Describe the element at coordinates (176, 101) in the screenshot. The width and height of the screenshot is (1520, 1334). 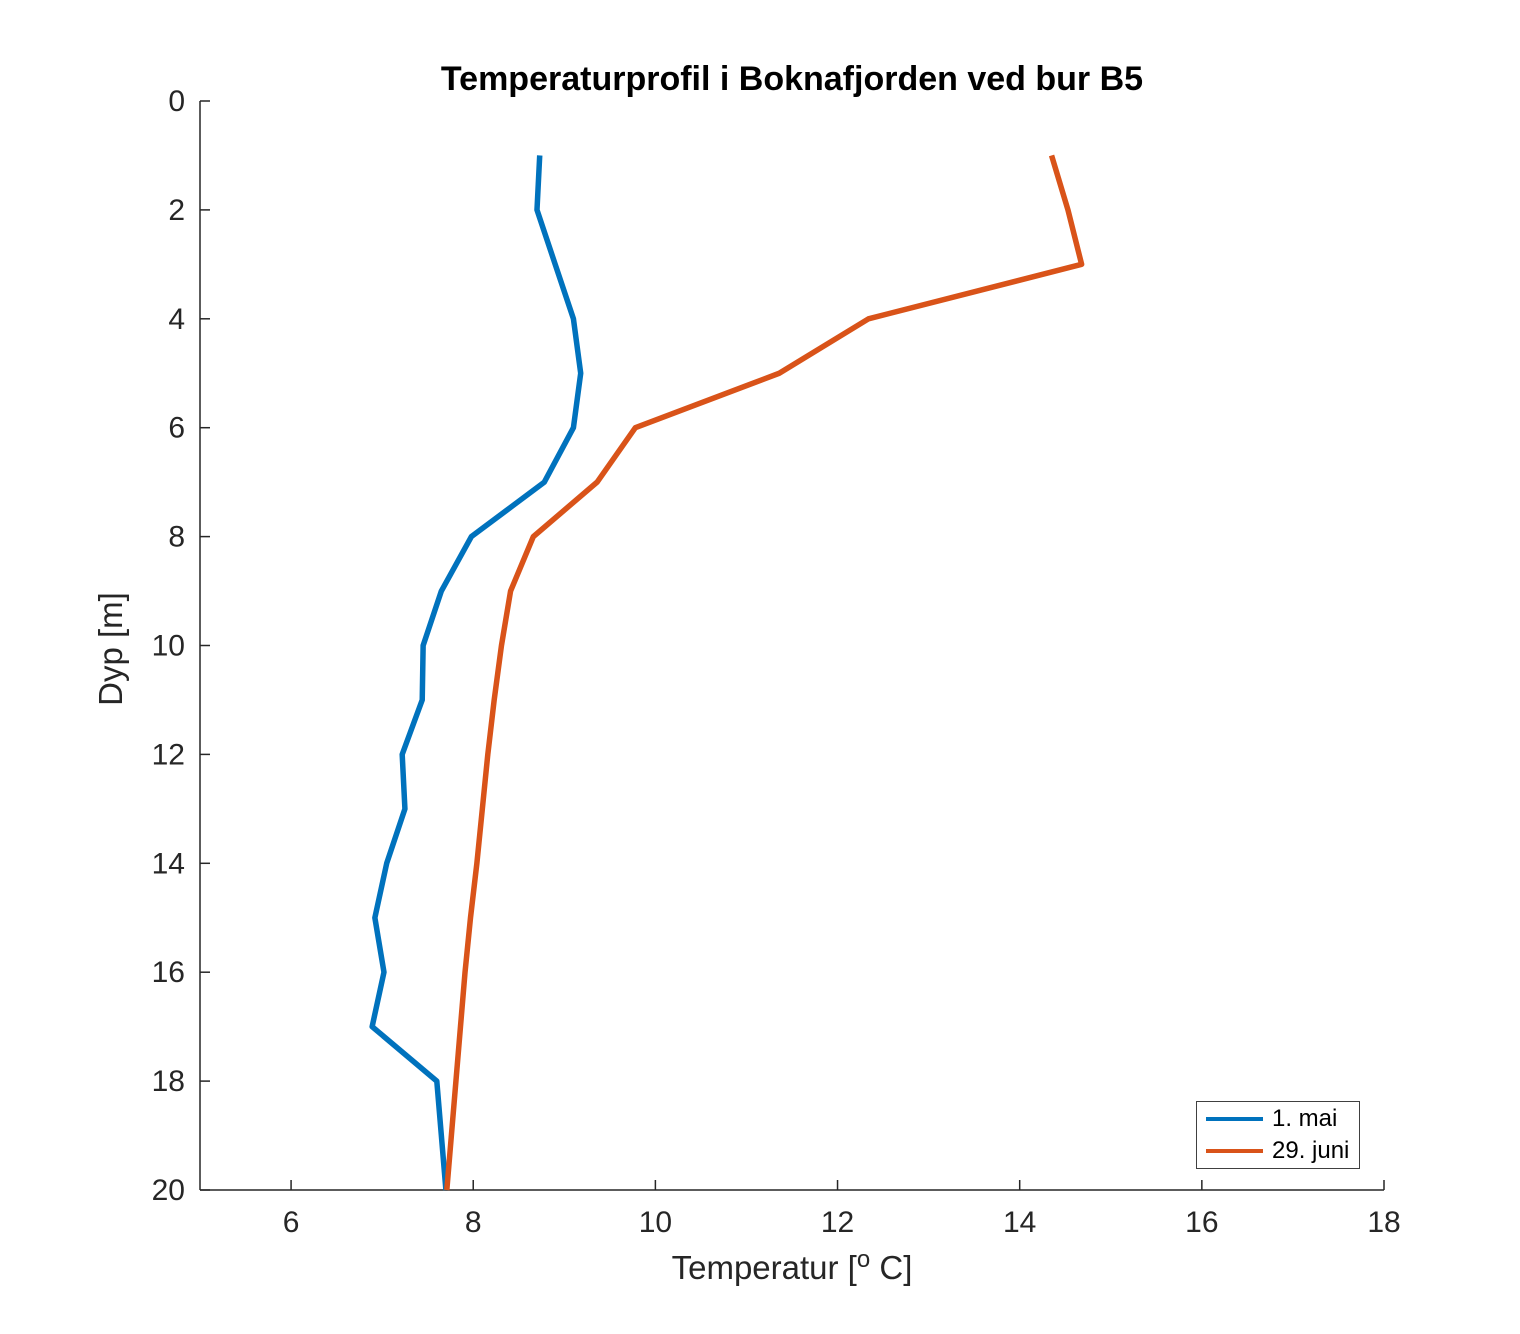
I see `y-tick-label: 0` at that location.